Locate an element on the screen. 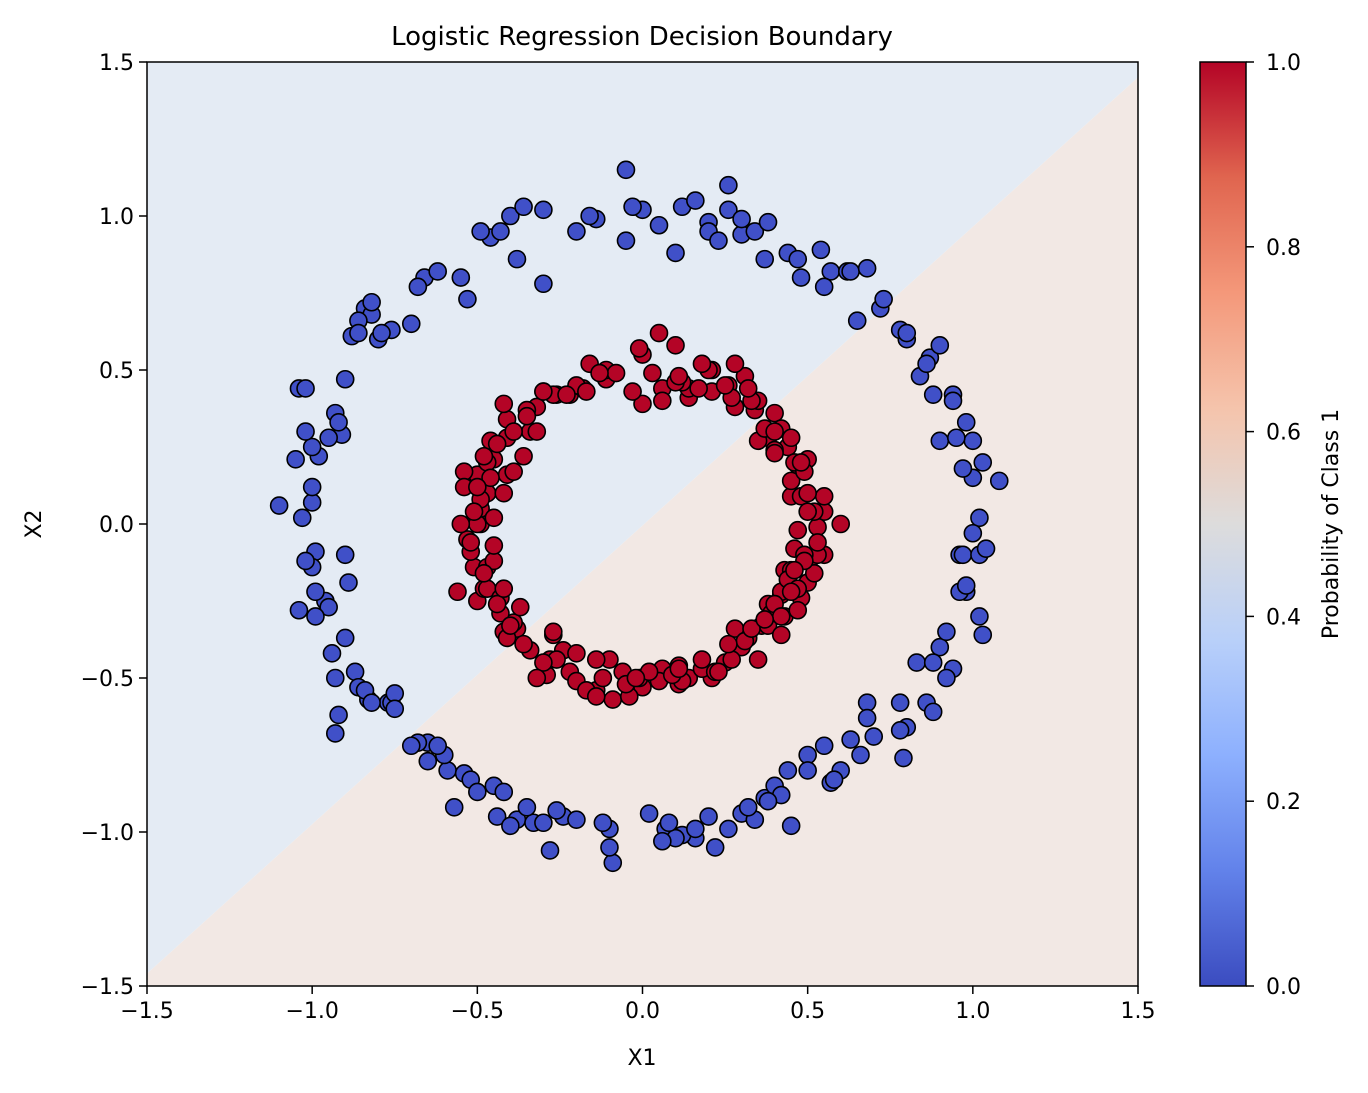 This screenshot has height=1093, width=1368. colorbar-tick-label: 0.4 is located at coordinates (1283, 617).